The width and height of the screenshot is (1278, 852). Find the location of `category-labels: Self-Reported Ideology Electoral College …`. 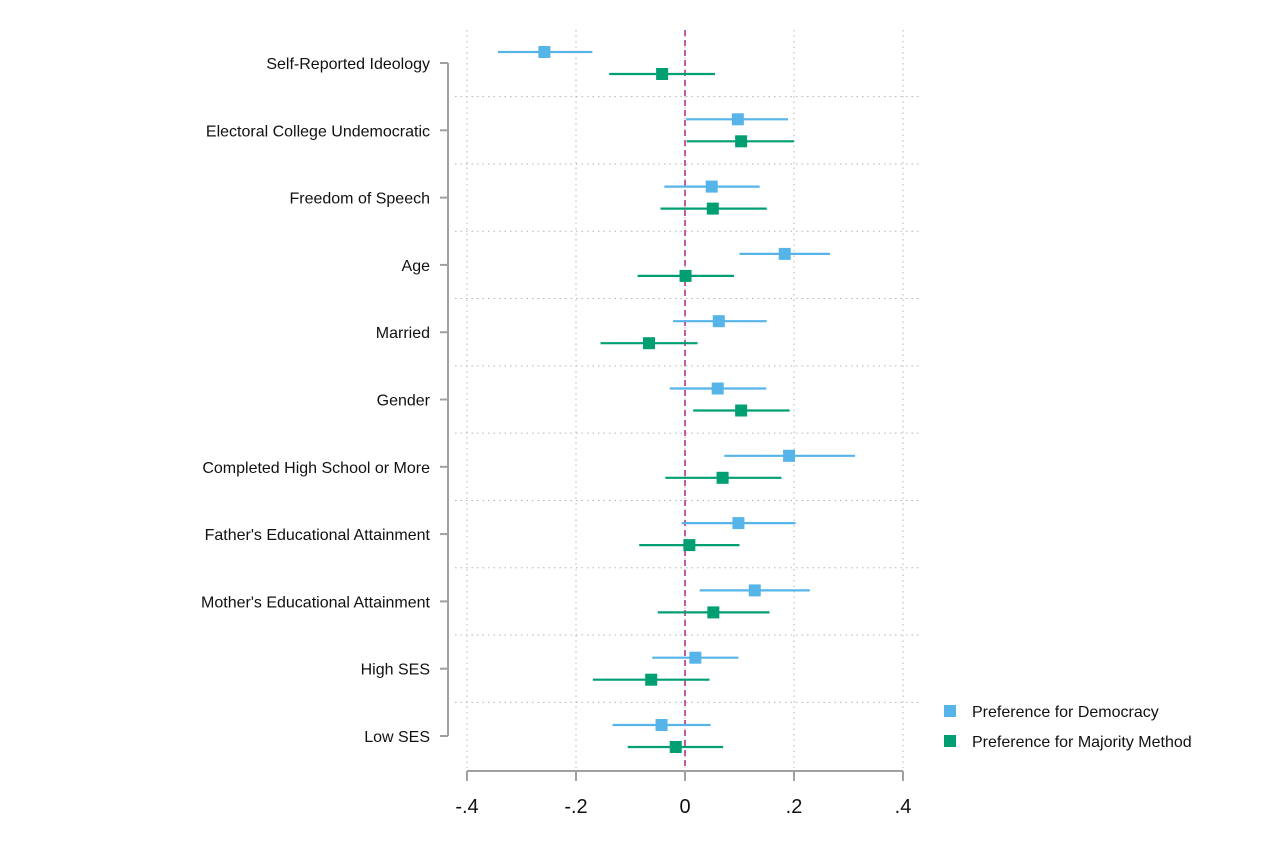

category-labels: Self-Reported Ideology Electoral College … is located at coordinates (316, 401).